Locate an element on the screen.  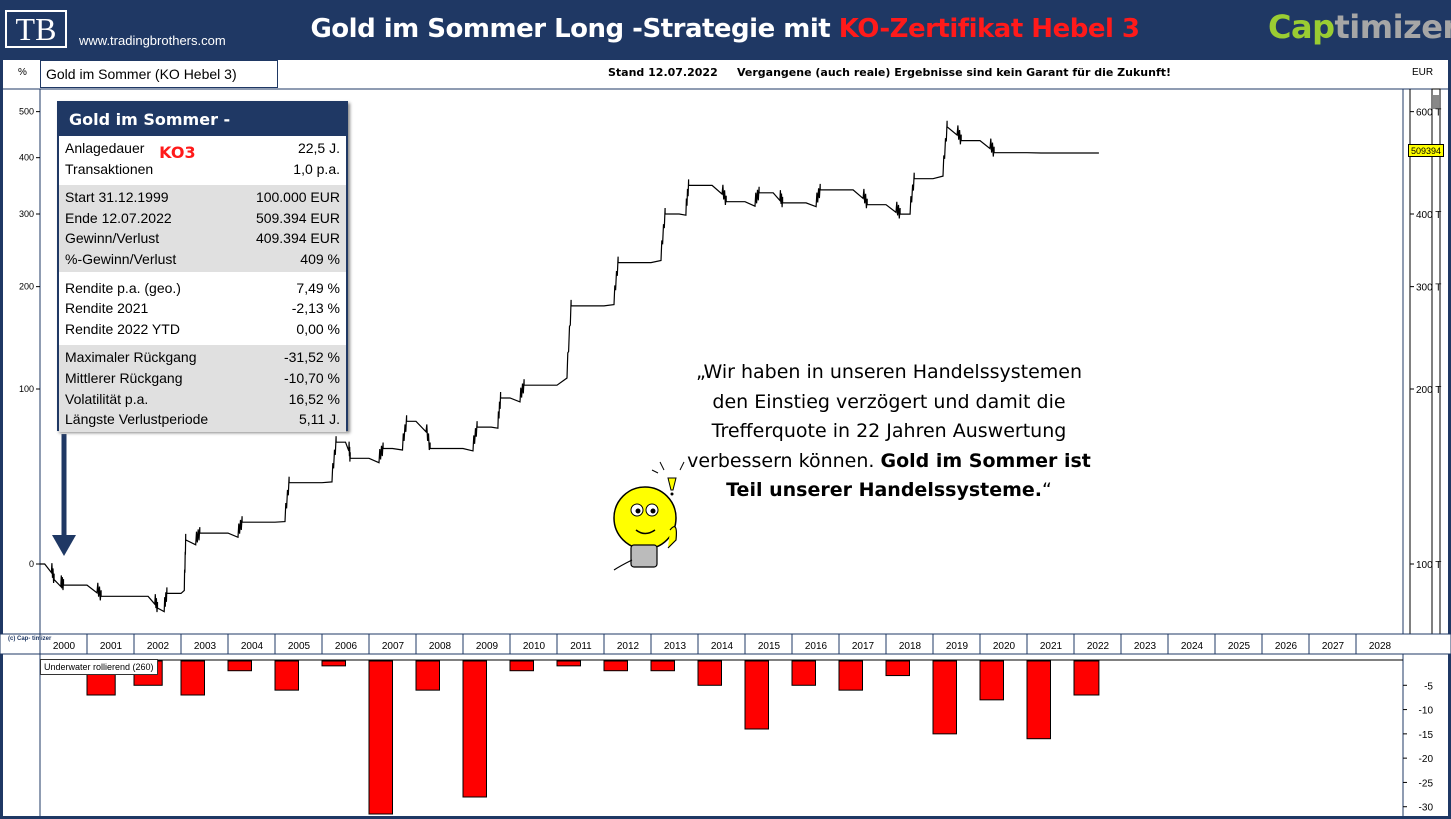
stats-value: -10,70 % is located at coordinates (311, 377).